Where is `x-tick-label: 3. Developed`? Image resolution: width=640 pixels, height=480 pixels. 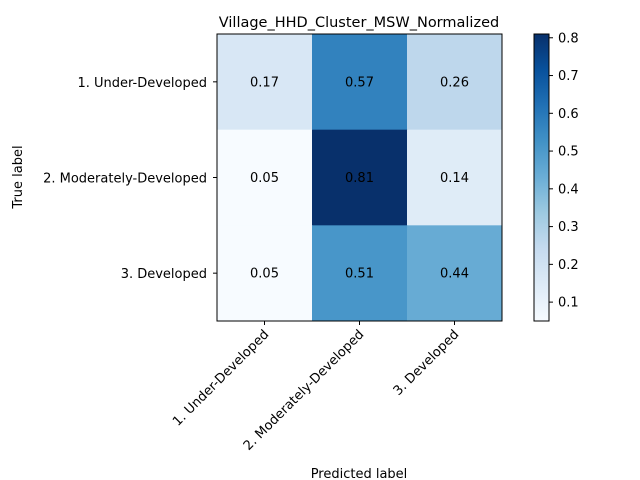
x-tick-label: 3. Developed is located at coordinates (427, 363).